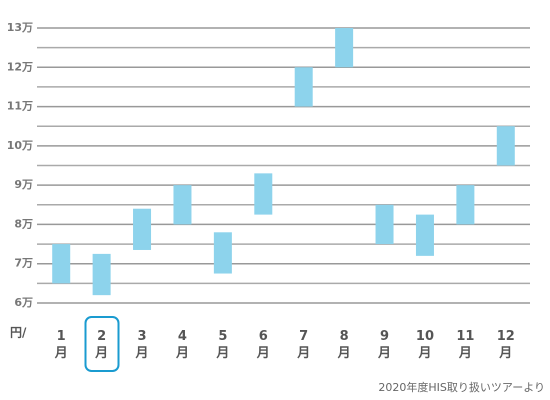 The image size is (550, 400). What do you see at coordinates (23, 263) in the screenshot?
I see `y-tick-label: 7万` at bounding box center [23, 263].